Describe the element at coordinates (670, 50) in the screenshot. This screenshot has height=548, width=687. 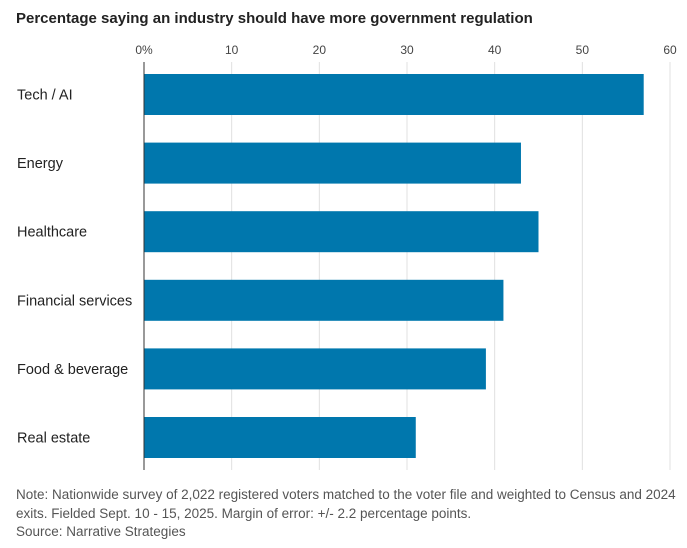
I see `tick-label: 60` at that location.